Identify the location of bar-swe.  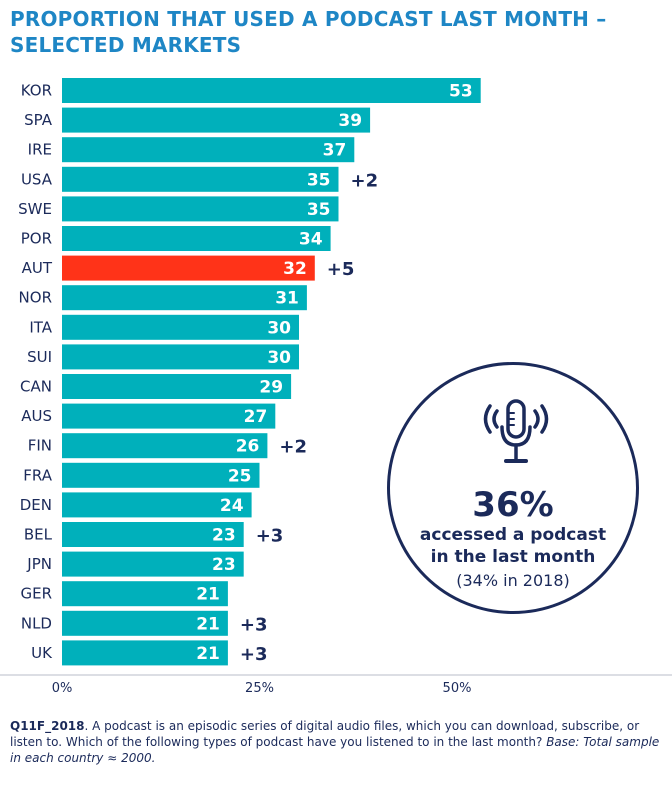
(200, 209).